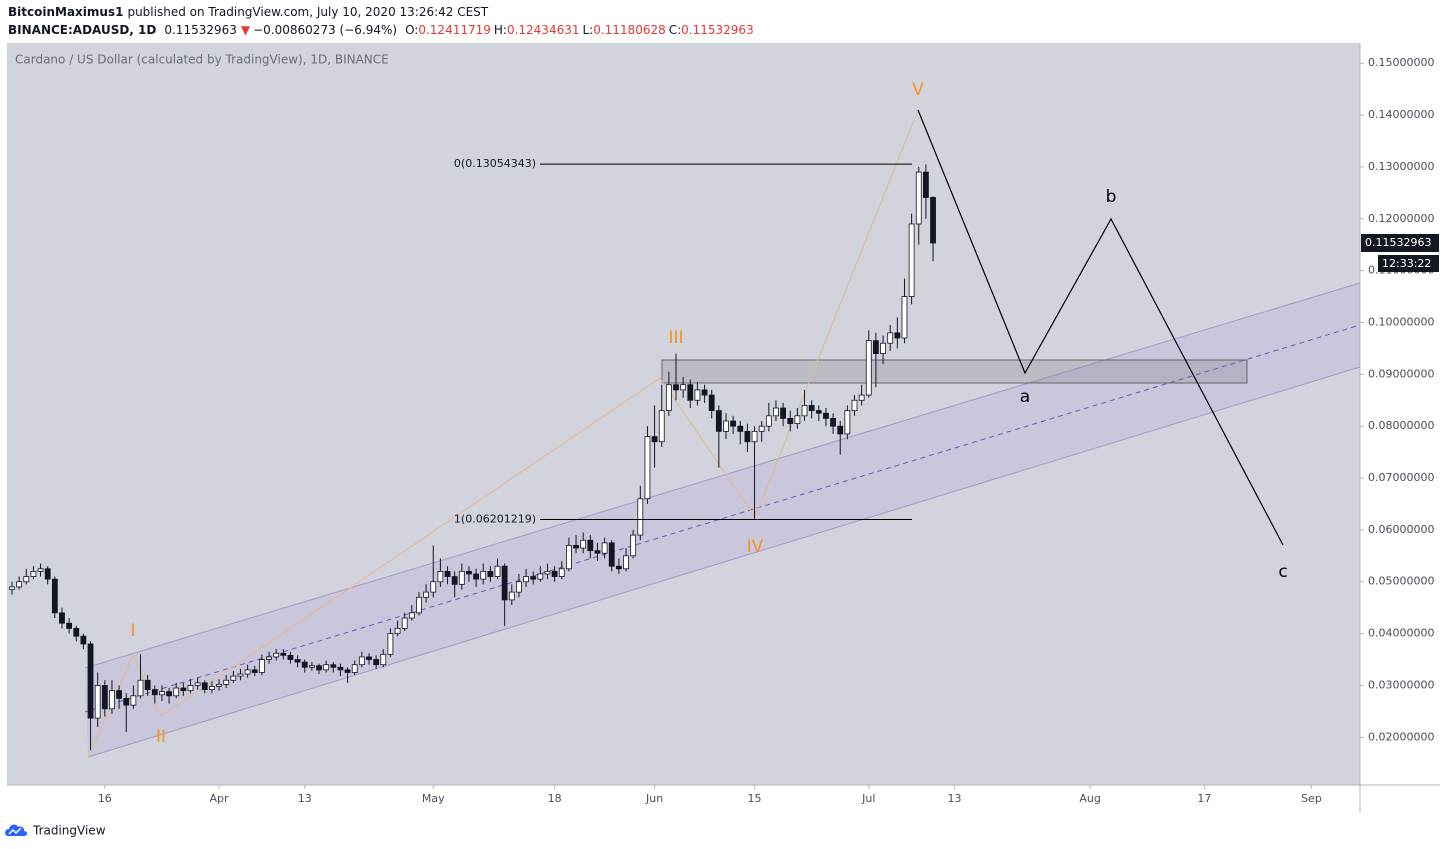  I want to click on brand: TradingView, so click(69, 831).